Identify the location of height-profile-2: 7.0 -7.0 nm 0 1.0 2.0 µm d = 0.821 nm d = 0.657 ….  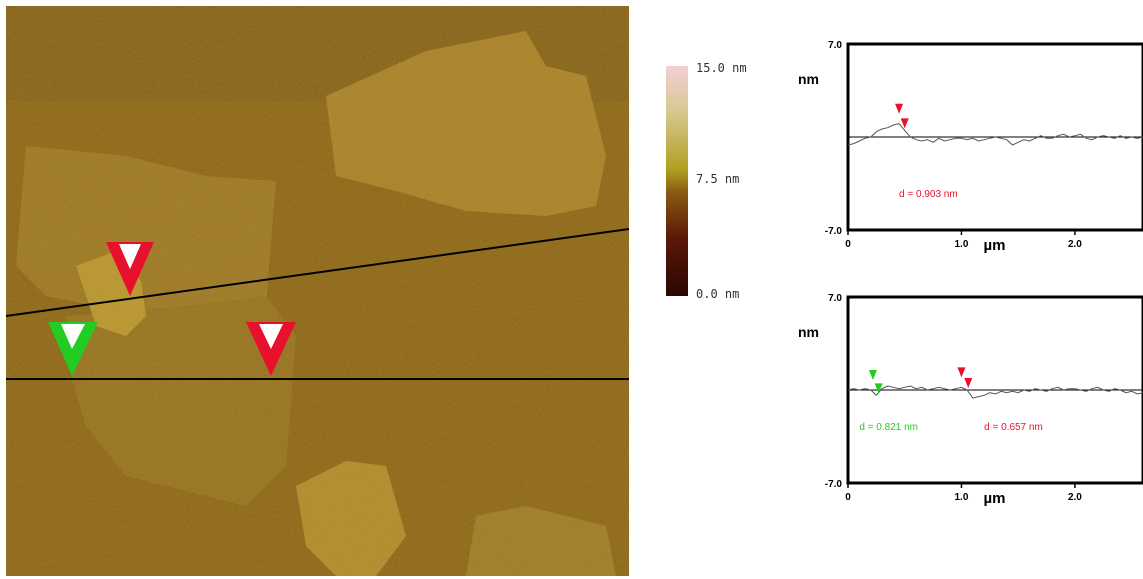
(970, 400).